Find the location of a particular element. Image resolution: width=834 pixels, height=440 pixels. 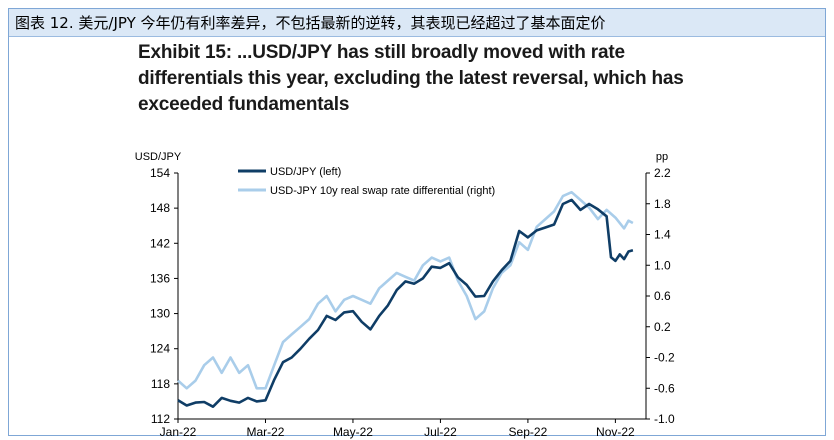

right-tick-label: -1.0 is located at coordinates (664, 419).